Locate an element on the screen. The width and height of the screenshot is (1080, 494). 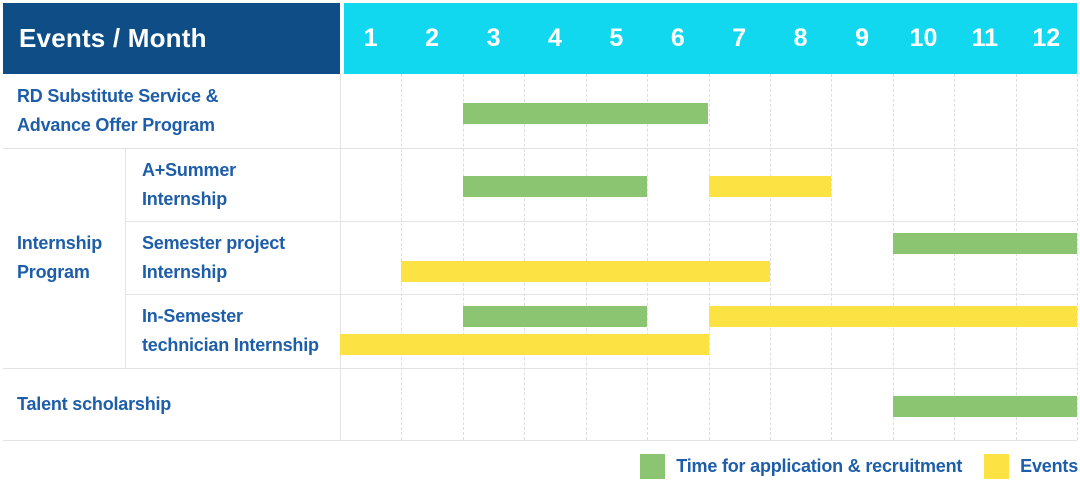
legend: Time for application & recruitment Events is located at coordinates (729, 466).